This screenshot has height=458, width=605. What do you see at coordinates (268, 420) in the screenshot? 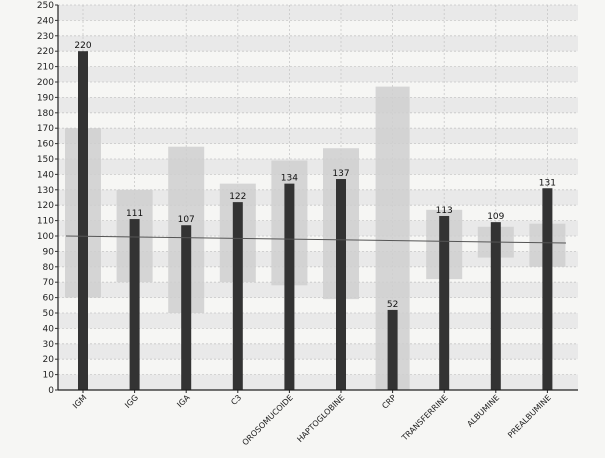
I see `x-category-label: OROSOMUCOIDE` at bounding box center [268, 420].